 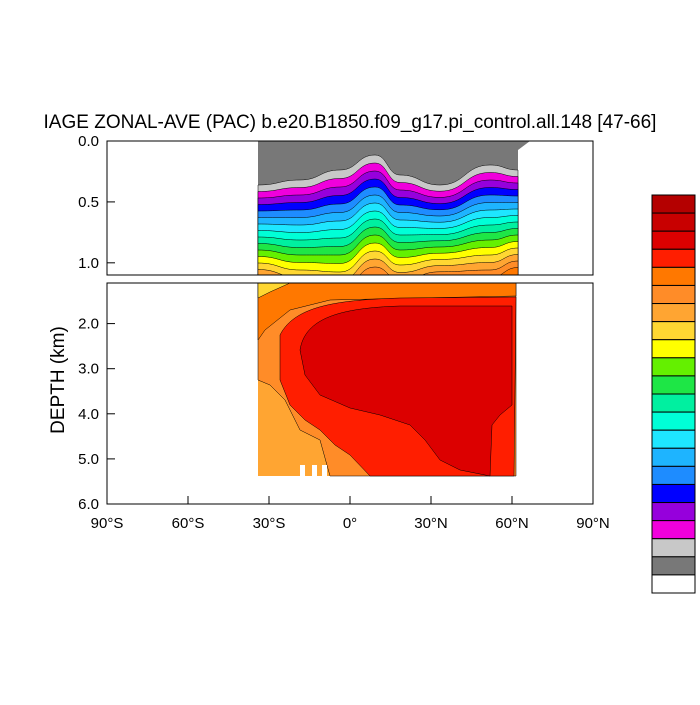 I want to click on x-tick-label: 0°, so click(x=350, y=523).